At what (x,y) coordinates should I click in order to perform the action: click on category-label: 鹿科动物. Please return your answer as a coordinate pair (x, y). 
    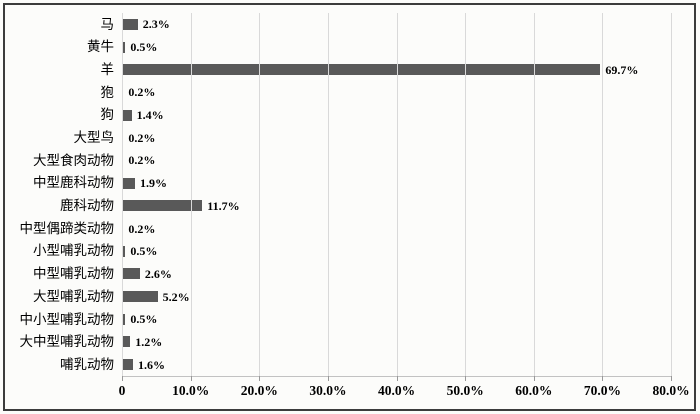
    Looking at the image, I should click on (87, 206).